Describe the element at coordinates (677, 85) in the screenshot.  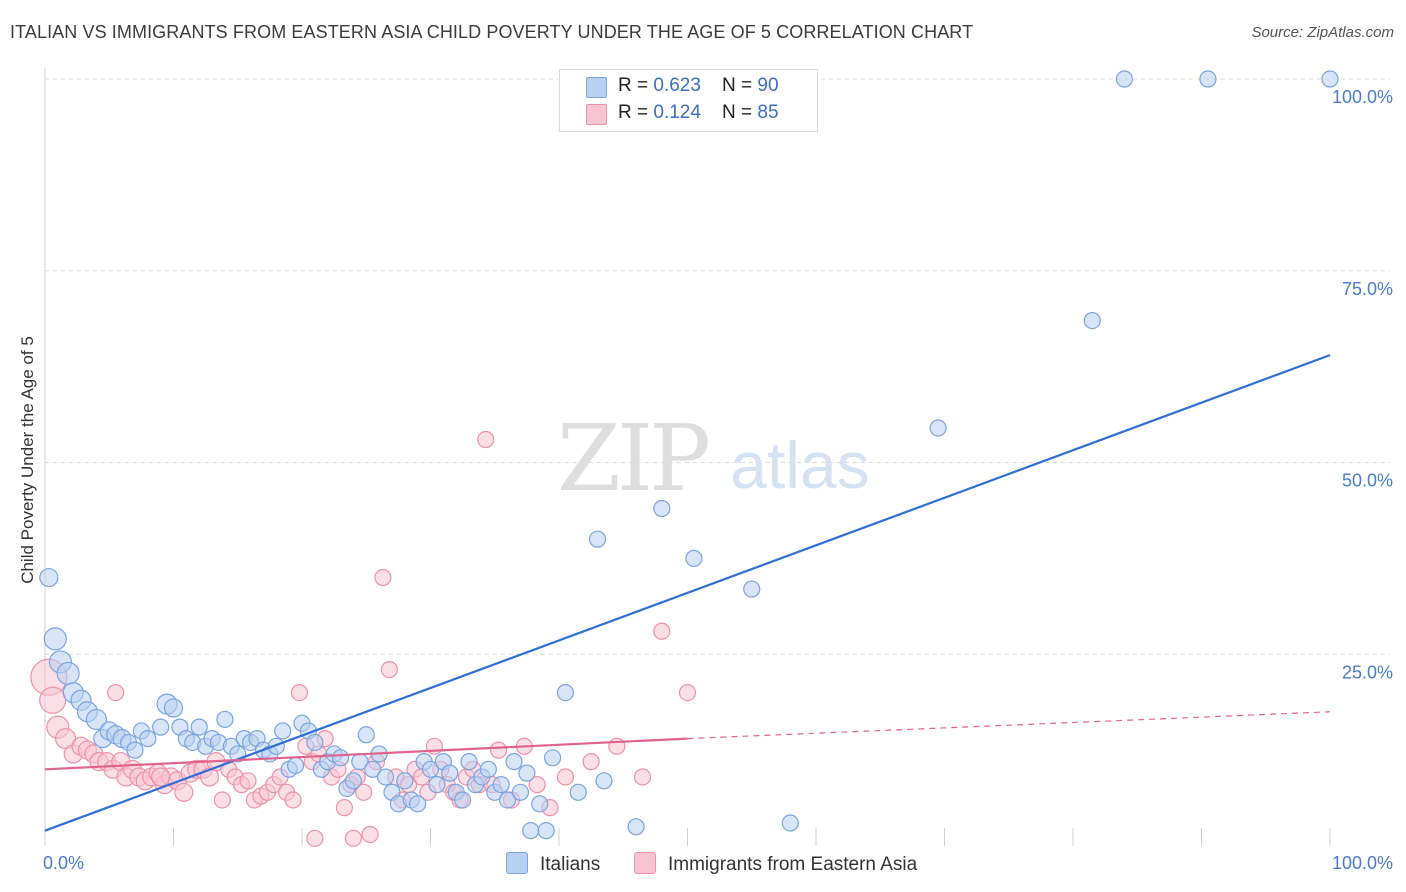
I see `r-value: 0.623` at that location.